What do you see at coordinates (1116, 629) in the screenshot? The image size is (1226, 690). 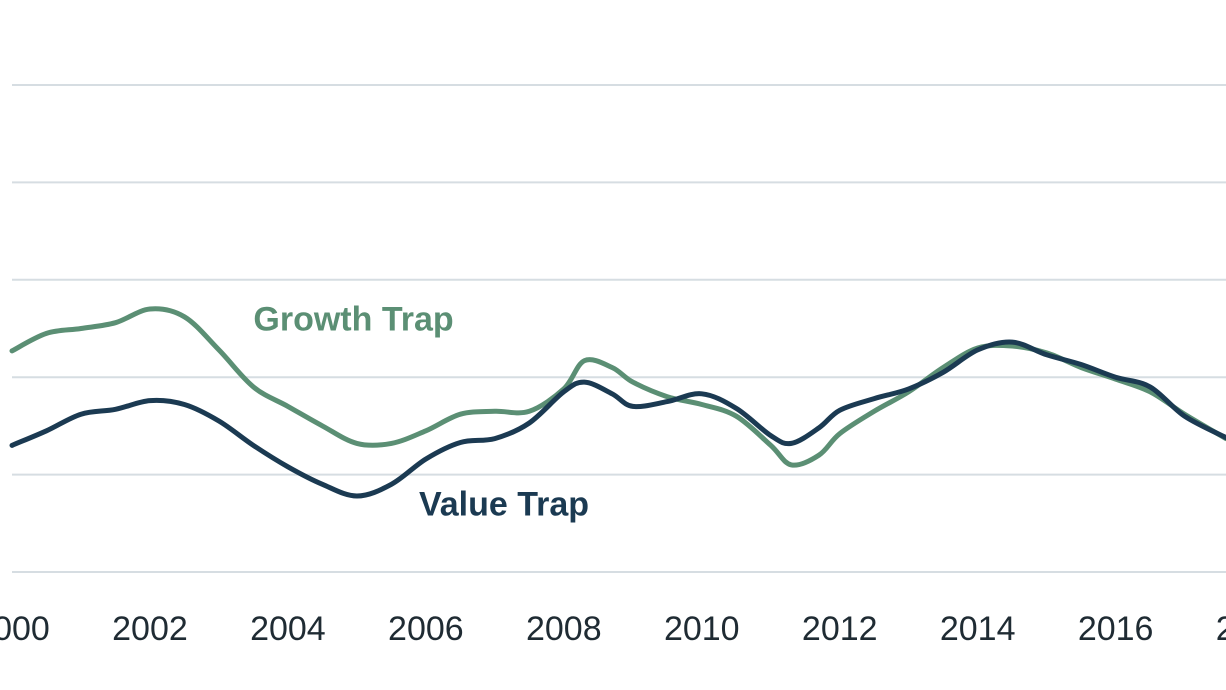 I see `x-tick-label: 2016` at bounding box center [1116, 629].